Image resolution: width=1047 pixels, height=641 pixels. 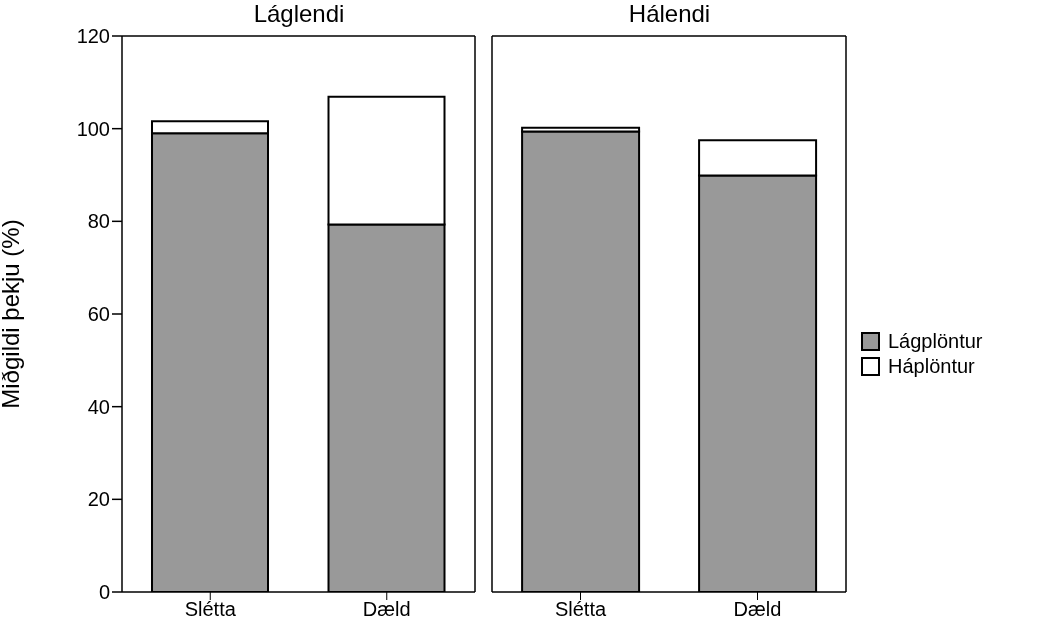 What do you see at coordinates (12, 314) in the screenshot?
I see `y-axis-title: Miðgildi þekju (%)` at bounding box center [12, 314].